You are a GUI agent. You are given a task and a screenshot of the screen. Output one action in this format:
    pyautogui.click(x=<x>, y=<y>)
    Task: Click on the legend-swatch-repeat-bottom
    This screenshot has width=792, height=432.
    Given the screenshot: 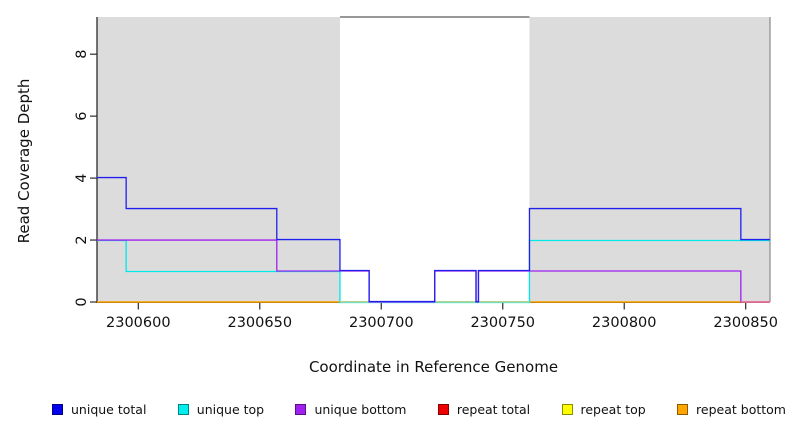 What is the action you would take?
    pyautogui.click(x=683, y=409)
    